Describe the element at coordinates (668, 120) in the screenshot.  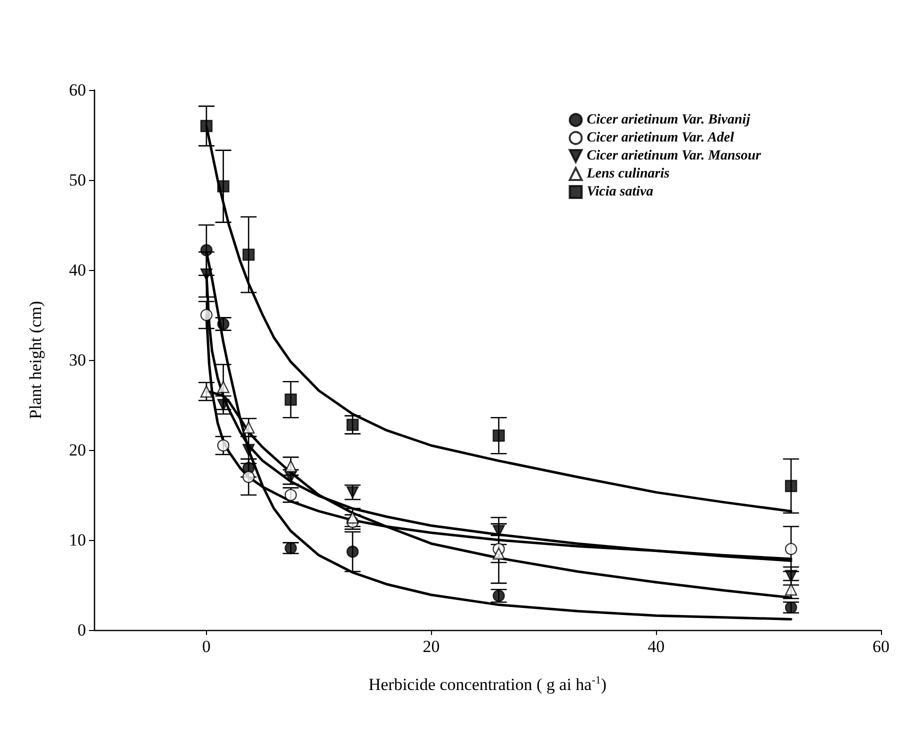
I see `legend-label: Cicer arietinum Var. Bivanij` at that location.